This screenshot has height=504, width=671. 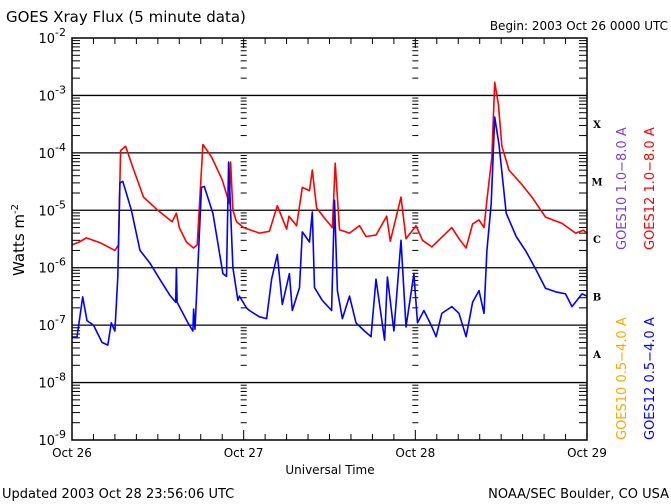 What do you see at coordinates (578, 494) in the screenshot?
I see `credit: NOAA/SEC Boulder, CO USA` at bounding box center [578, 494].